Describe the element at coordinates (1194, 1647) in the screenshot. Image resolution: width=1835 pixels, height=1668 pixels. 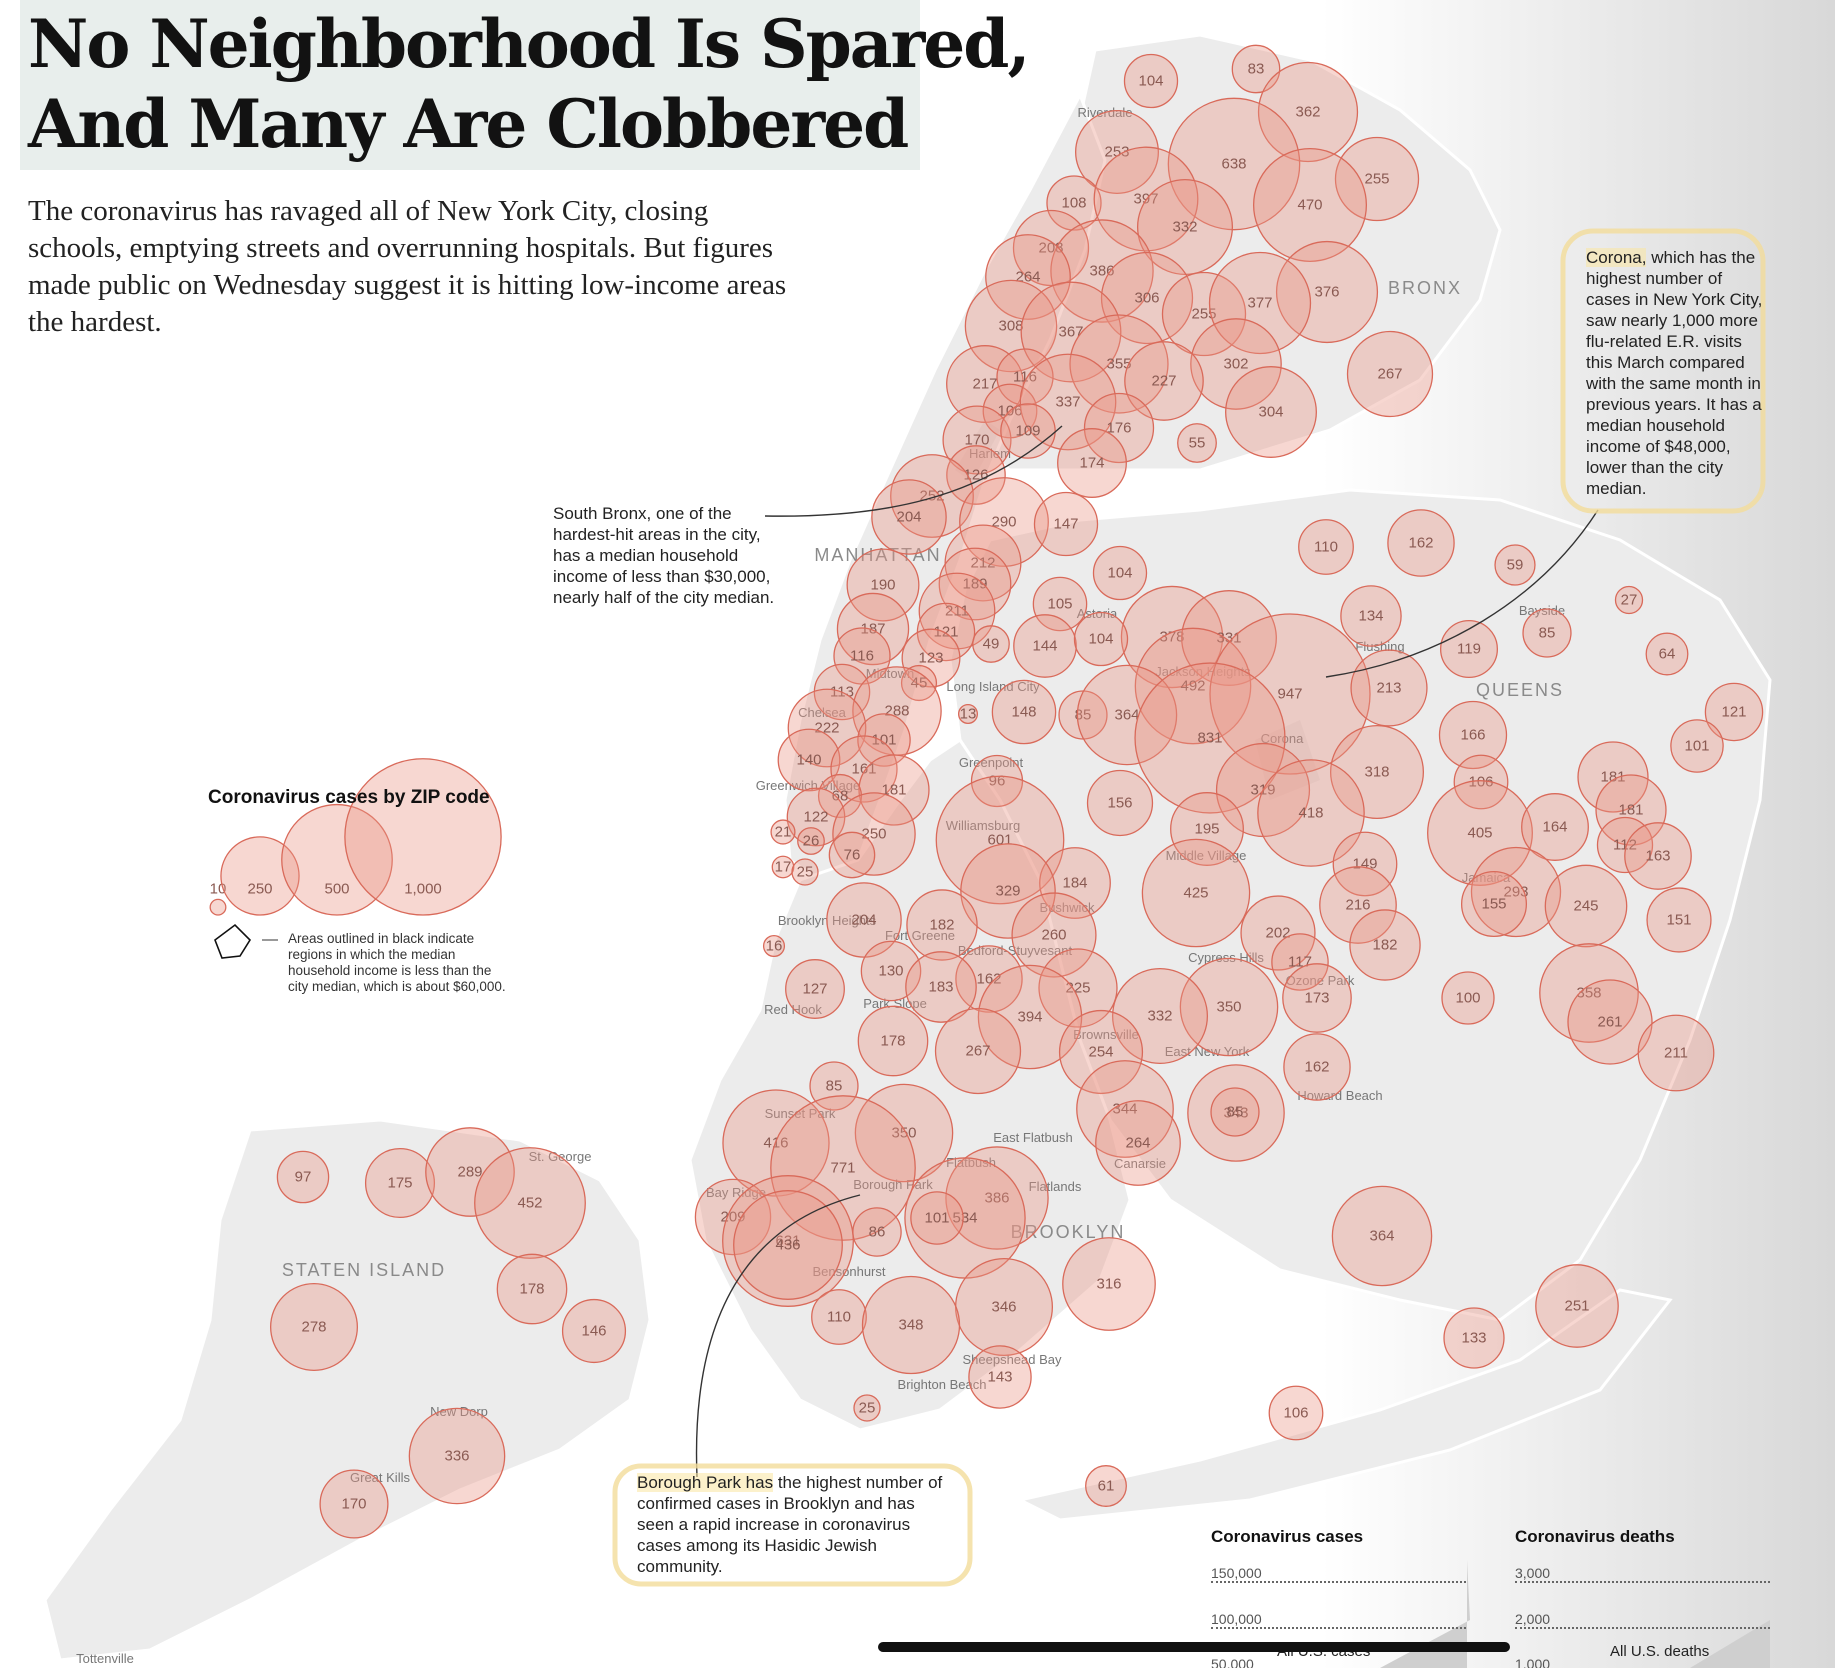
I see `horizontal-scrollbar` at that location.